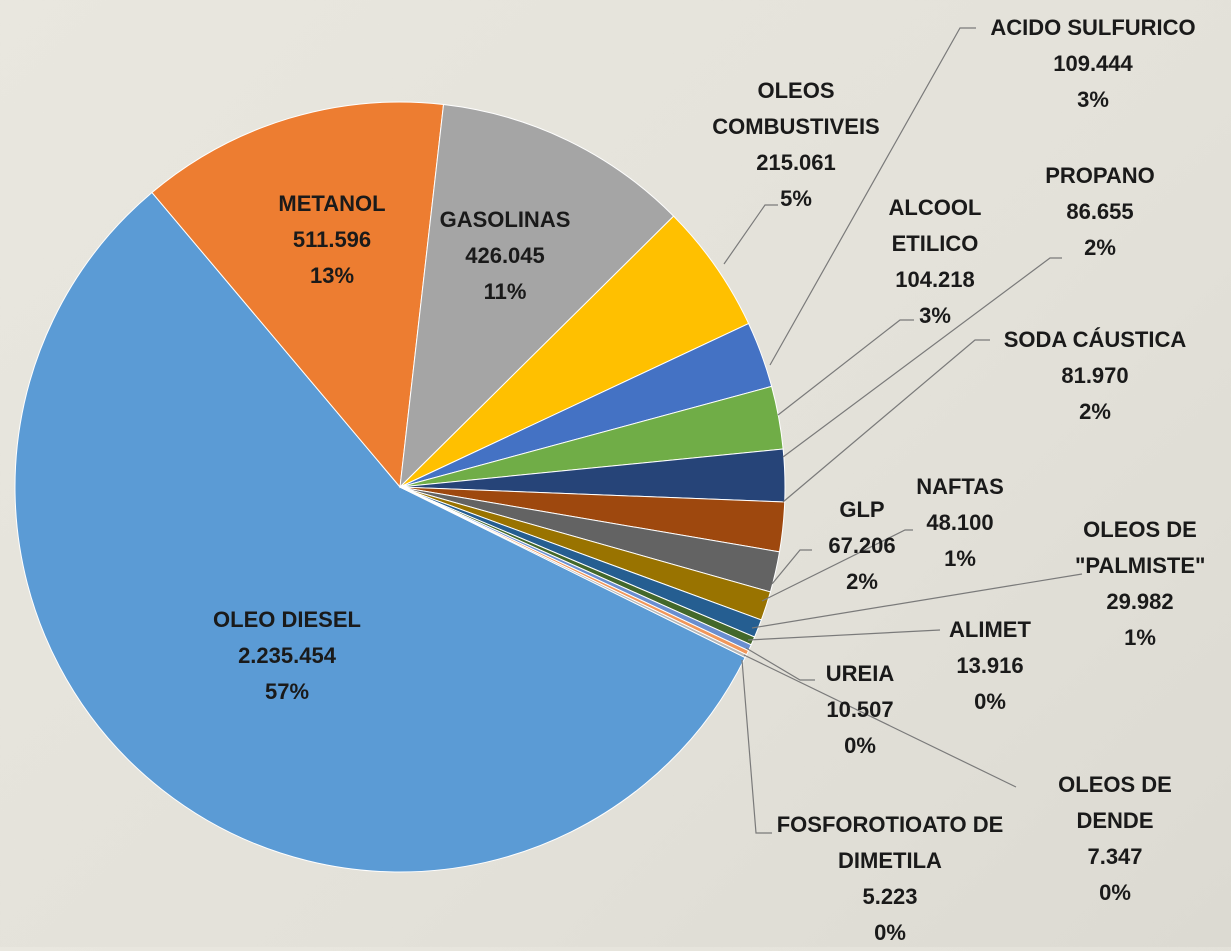 Image resolution: width=1231 pixels, height=951 pixels. I want to click on label-name: ALIMET, so click(990, 629).